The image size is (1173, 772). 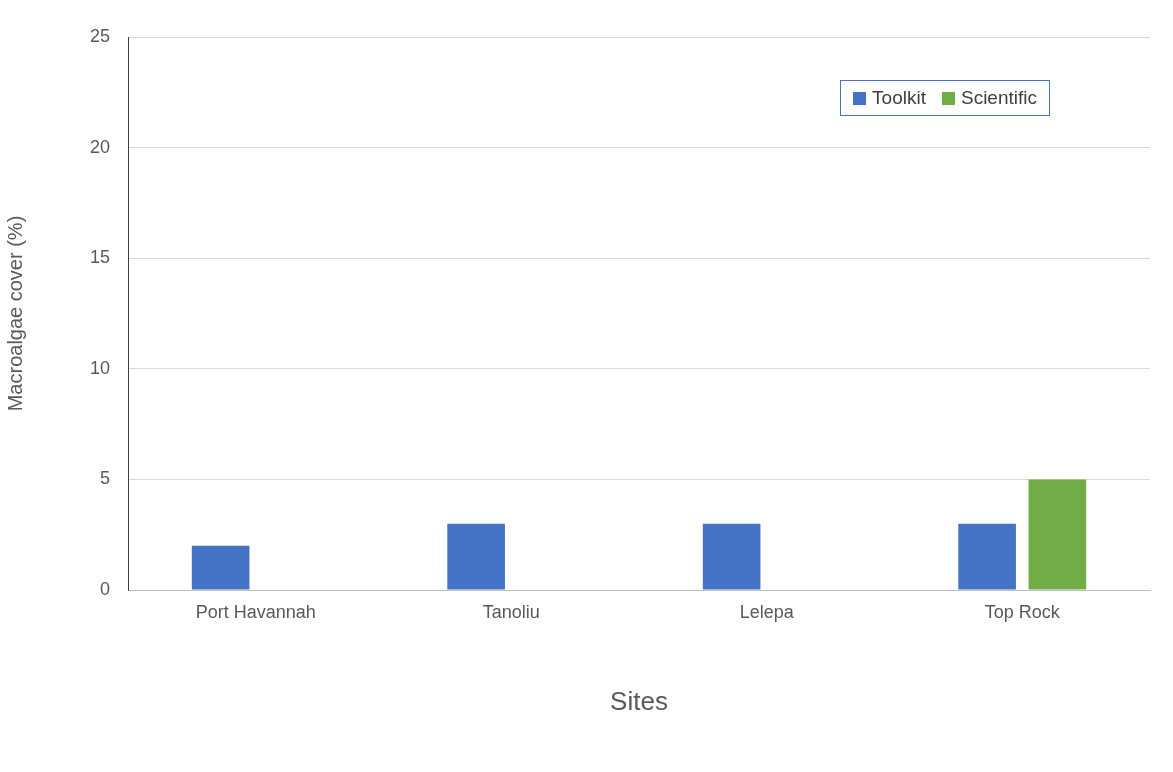 I want to click on legend-label: Scientific, so click(x=998, y=98).